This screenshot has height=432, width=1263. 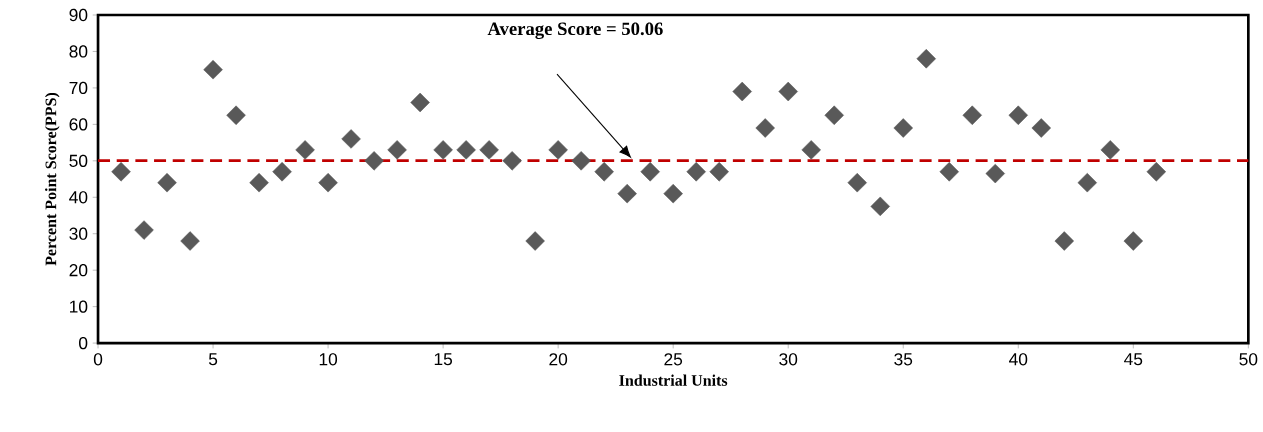 What do you see at coordinates (788, 359) in the screenshot?
I see `x-tick-label: 30` at bounding box center [788, 359].